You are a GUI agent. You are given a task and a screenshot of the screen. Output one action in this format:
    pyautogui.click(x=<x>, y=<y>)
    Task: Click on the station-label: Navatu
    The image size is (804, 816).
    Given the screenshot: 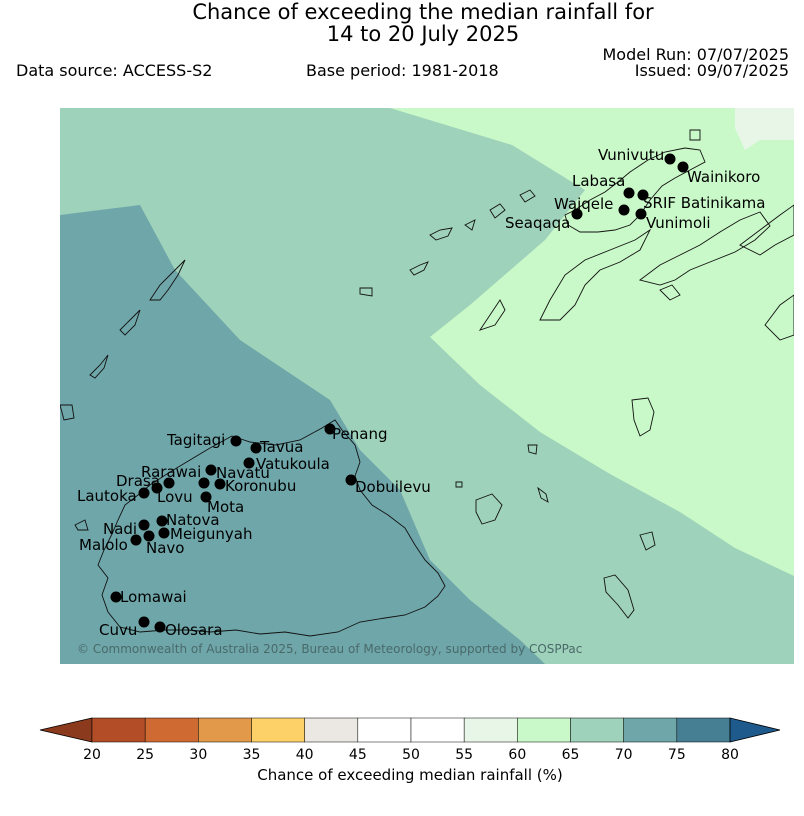 What is the action you would take?
    pyautogui.click(x=243, y=473)
    